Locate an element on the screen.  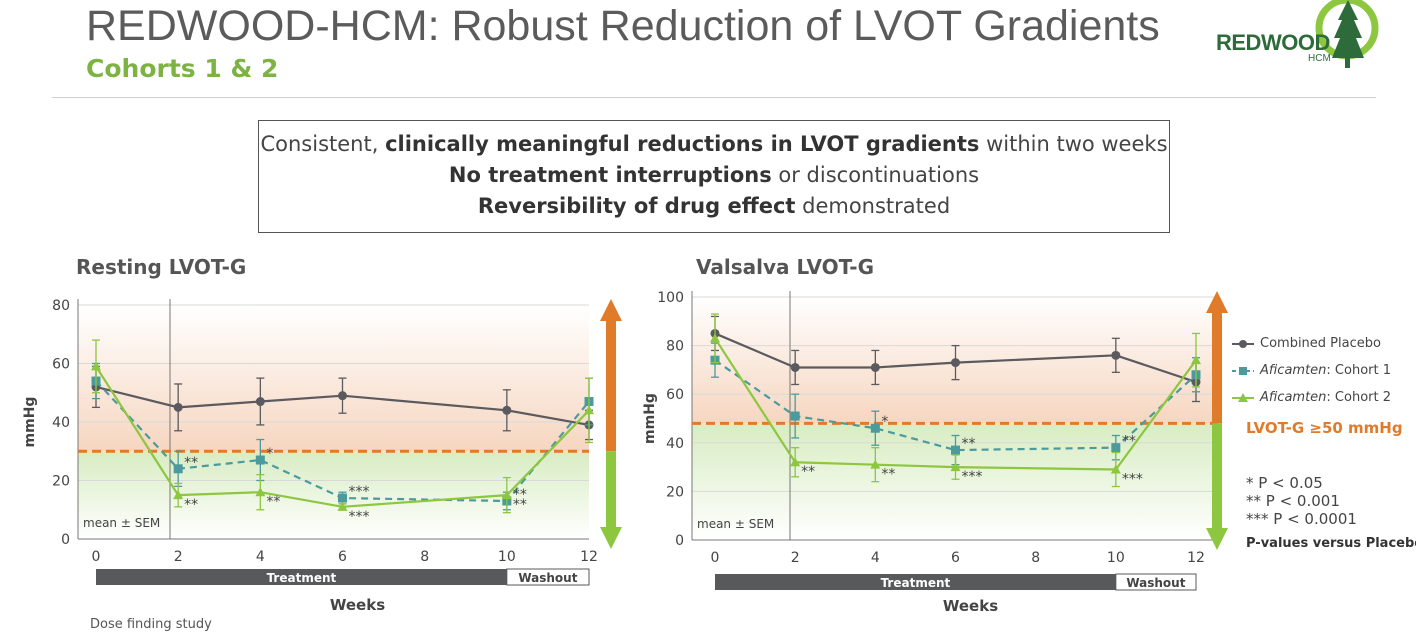
legend-item-placebo: Combined Placebo is located at coordinates (1311, 343).